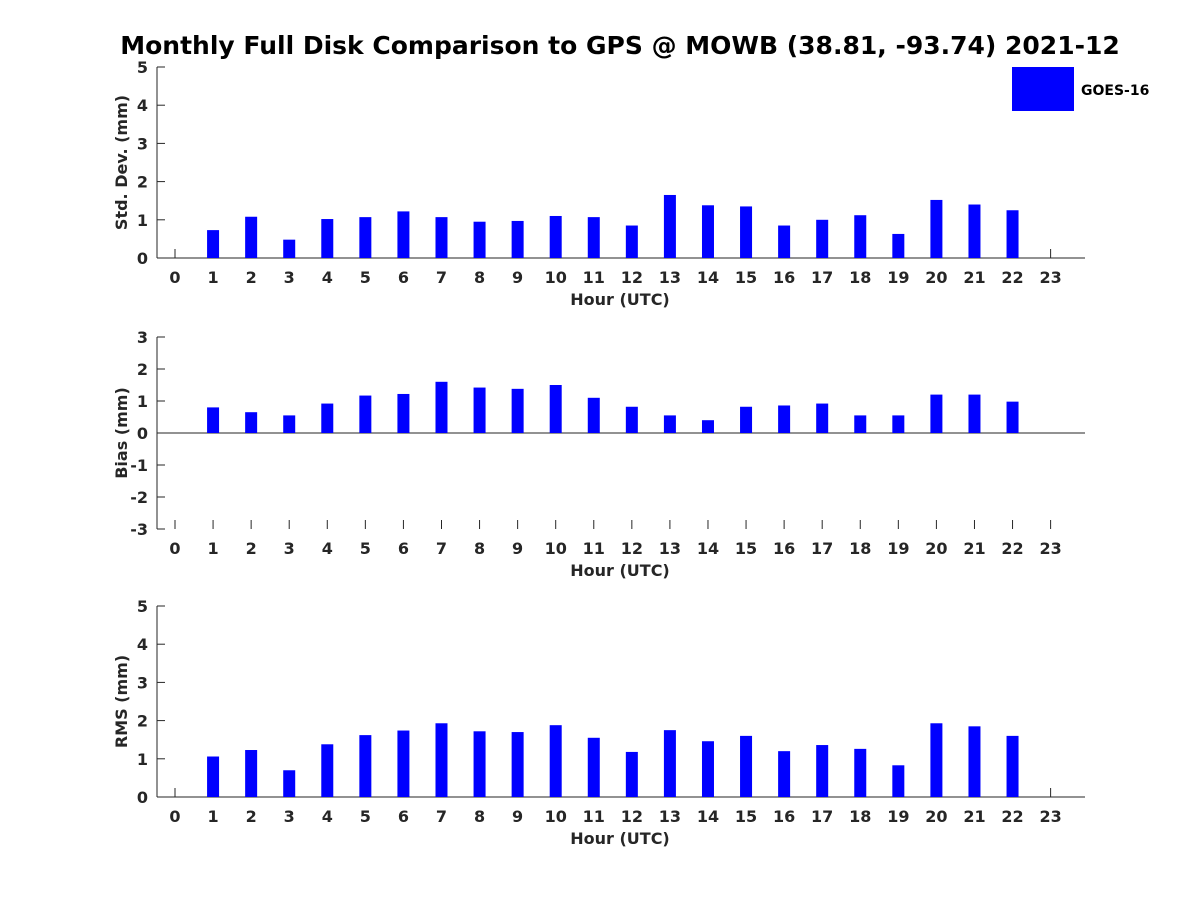 Image resolution: width=1200 pixels, height=900 pixels. What do you see at coordinates (746, 548) in the screenshot?
I see `x-tick-label: 15` at bounding box center [746, 548].